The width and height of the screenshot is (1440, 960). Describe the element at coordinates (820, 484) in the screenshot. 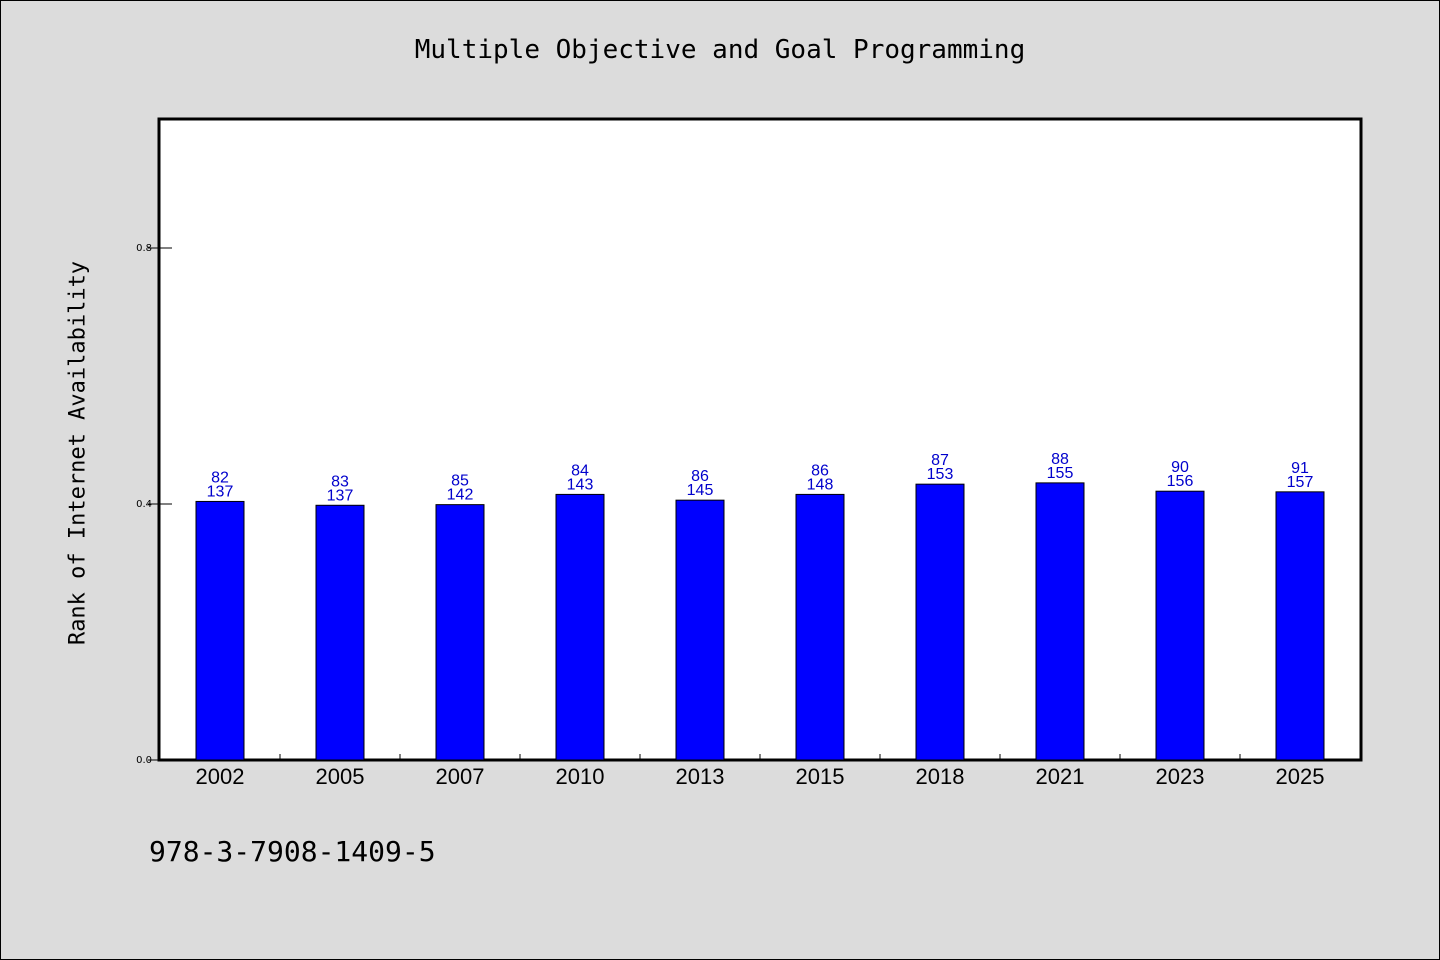

I see `data-label-bottom: 148` at that location.